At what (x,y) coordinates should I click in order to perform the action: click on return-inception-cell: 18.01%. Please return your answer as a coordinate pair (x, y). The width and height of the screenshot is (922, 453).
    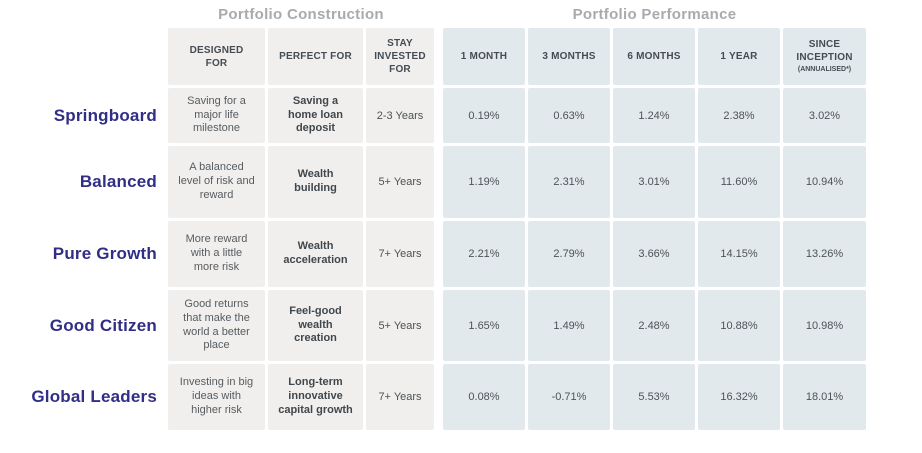
    Looking at the image, I should click on (824, 397).